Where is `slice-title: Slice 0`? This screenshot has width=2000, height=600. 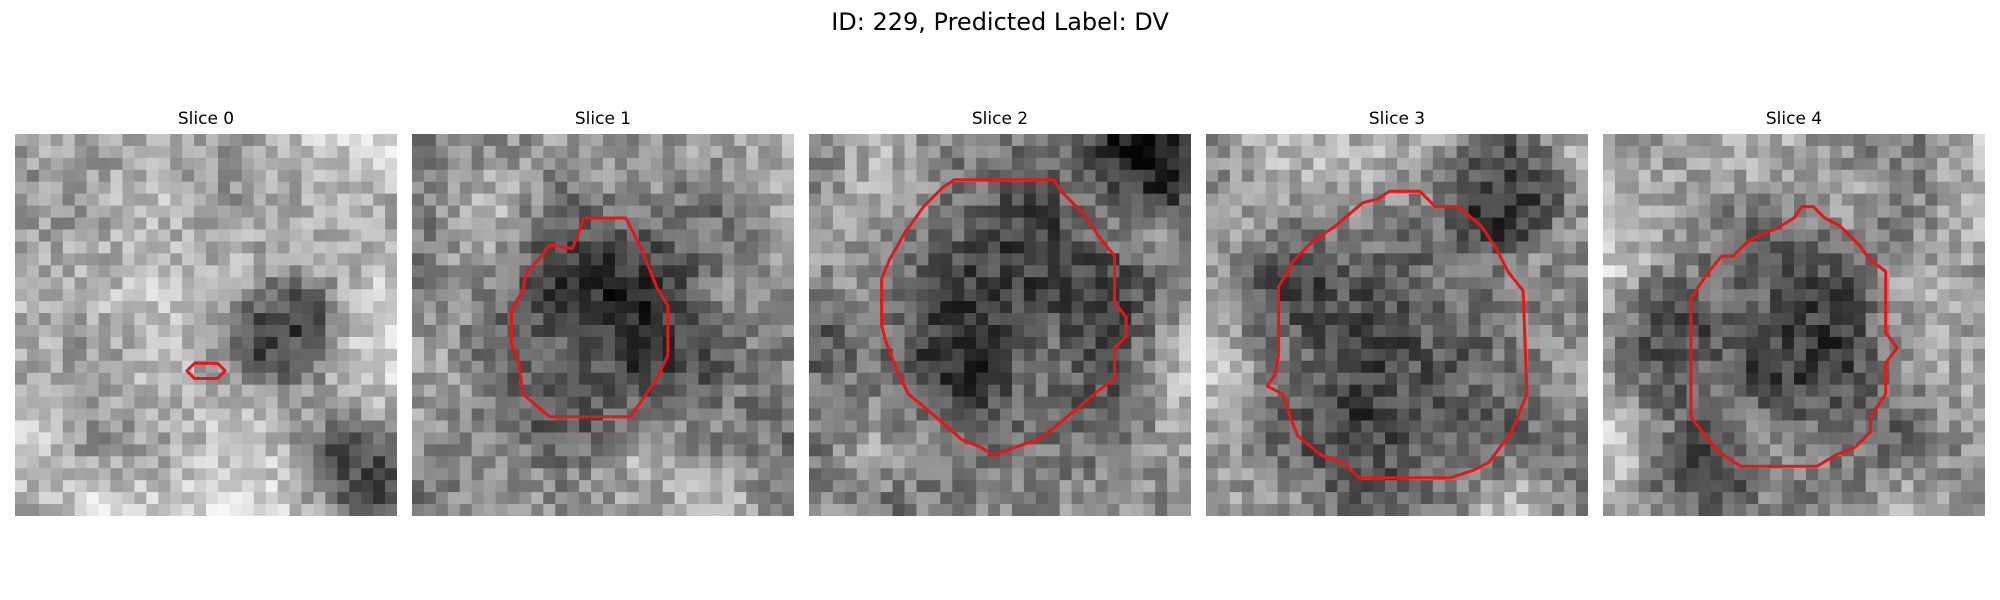
slice-title: Slice 0 is located at coordinates (206, 119).